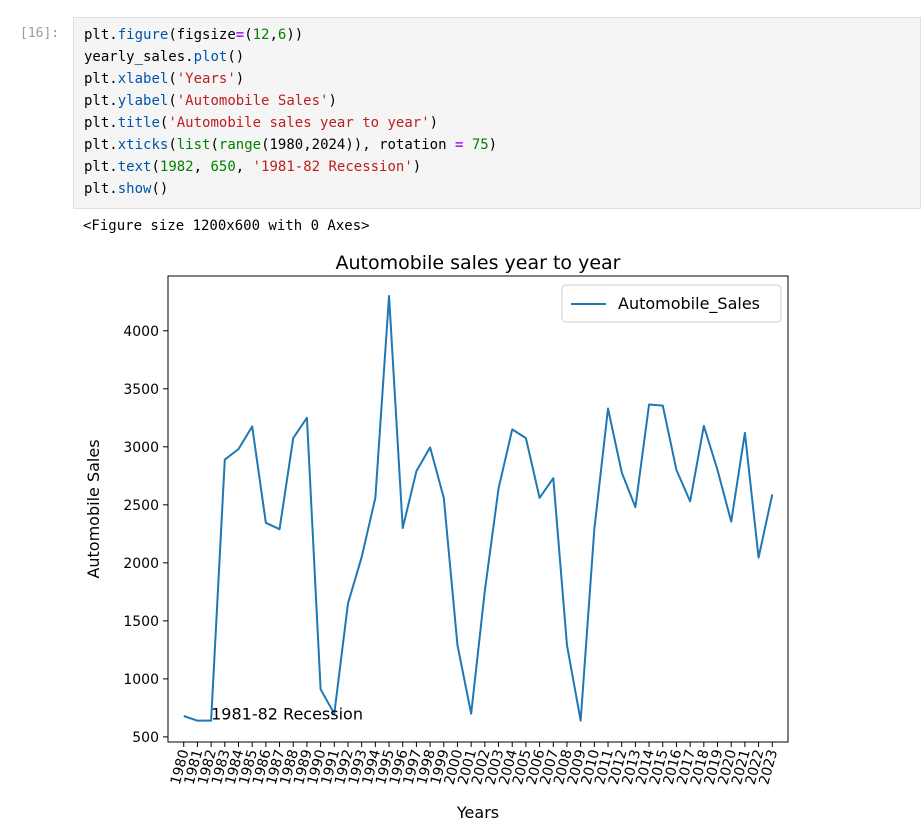 Image resolution: width=921 pixels, height=826 pixels. I want to click on y-tick-label: 1000, so click(141, 680).